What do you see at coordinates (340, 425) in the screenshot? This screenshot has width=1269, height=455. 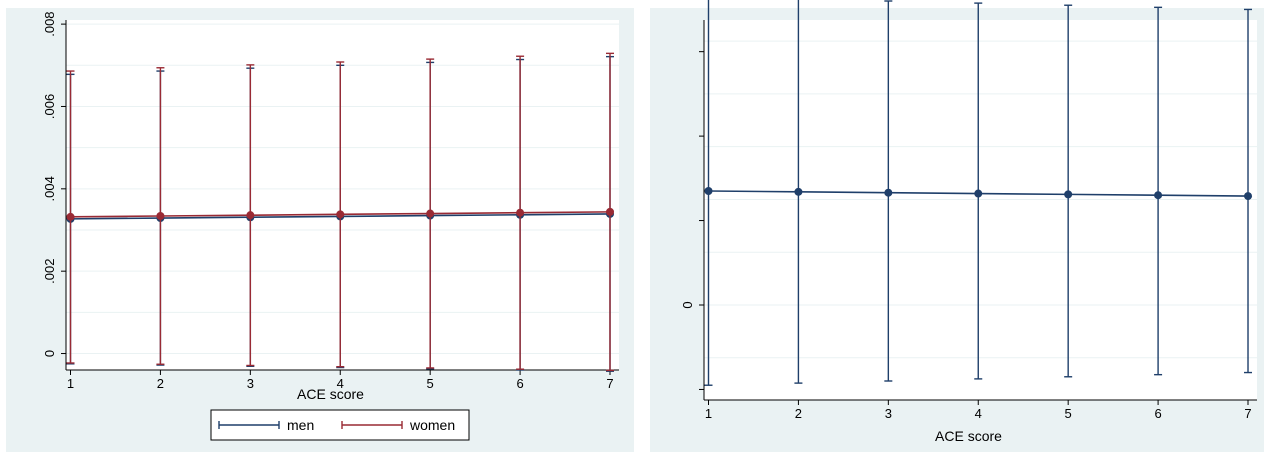 I see `legend: men women` at bounding box center [340, 425].